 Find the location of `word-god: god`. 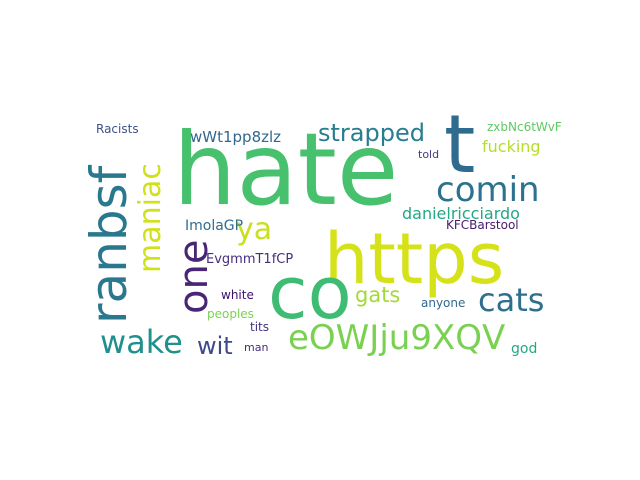

word-god: god is located at coordinates (524, 349).